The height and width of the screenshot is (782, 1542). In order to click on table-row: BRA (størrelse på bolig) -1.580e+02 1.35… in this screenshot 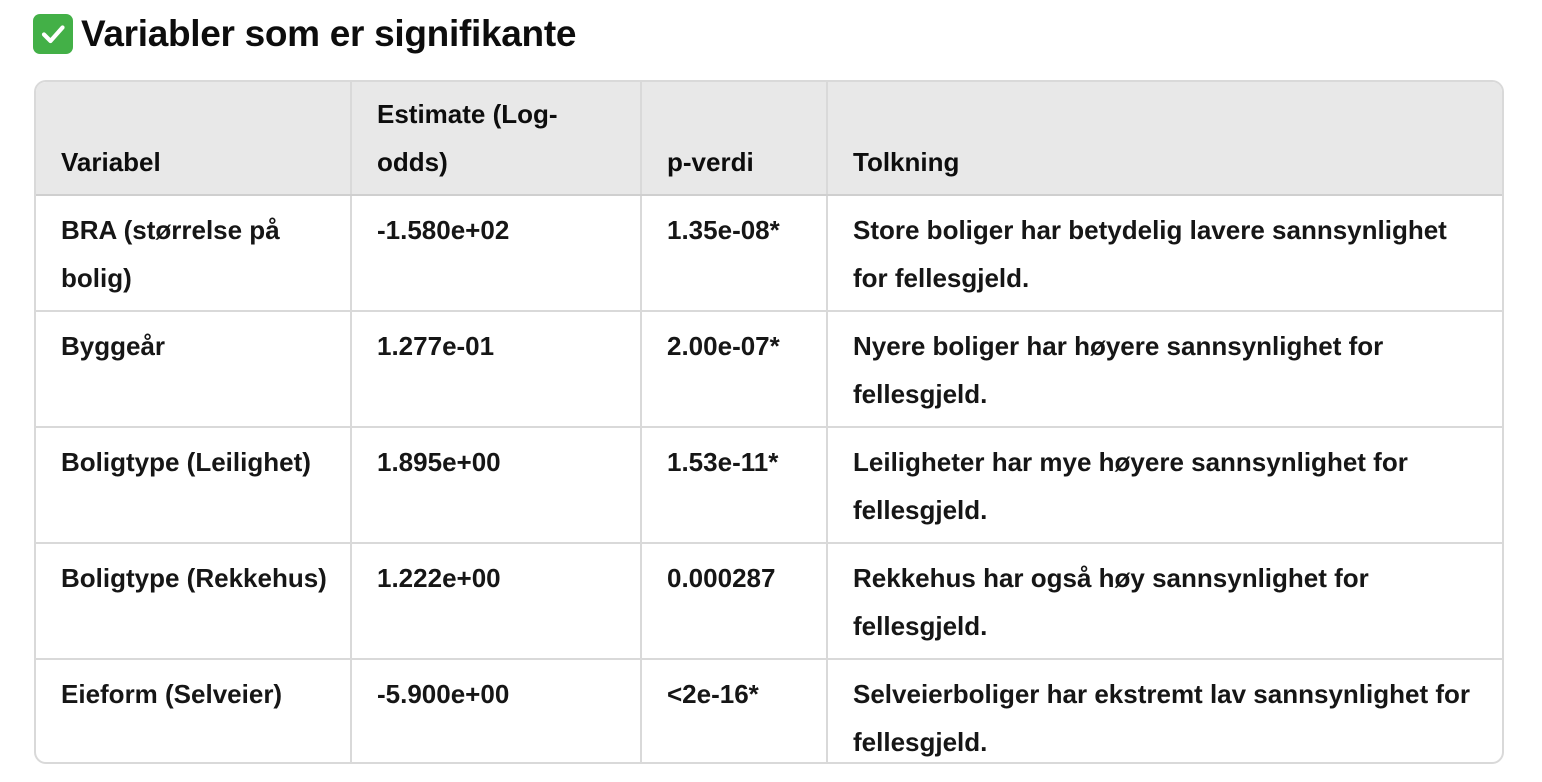, I will do `click(769, 253)`.